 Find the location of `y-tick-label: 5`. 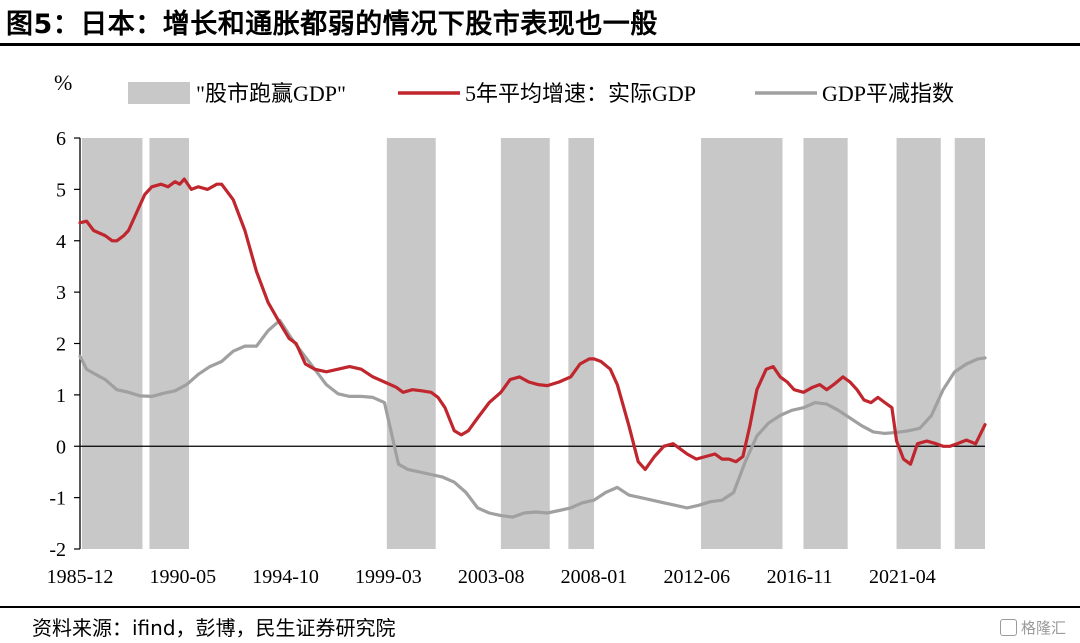

y-tick-label: 5 is located at coordinates (61, 190).